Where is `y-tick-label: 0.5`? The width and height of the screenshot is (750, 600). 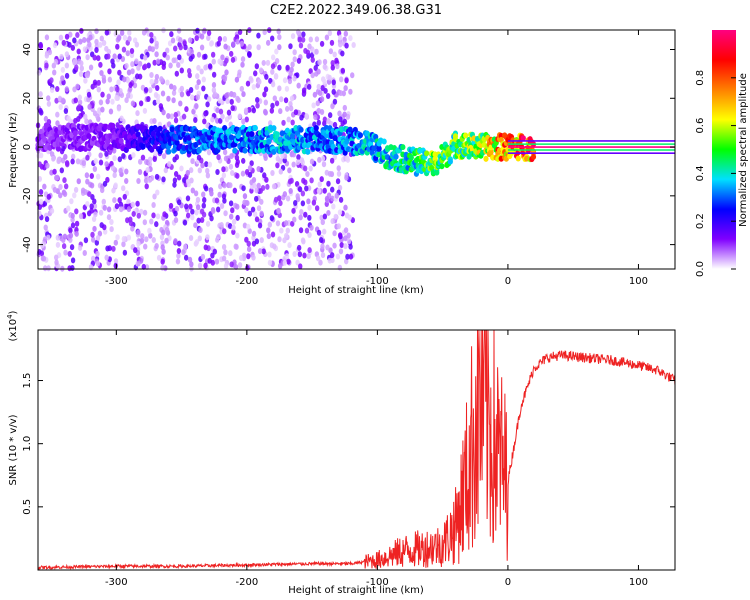 y-tick-label: 0.5 is located at coordinates (27, 507).